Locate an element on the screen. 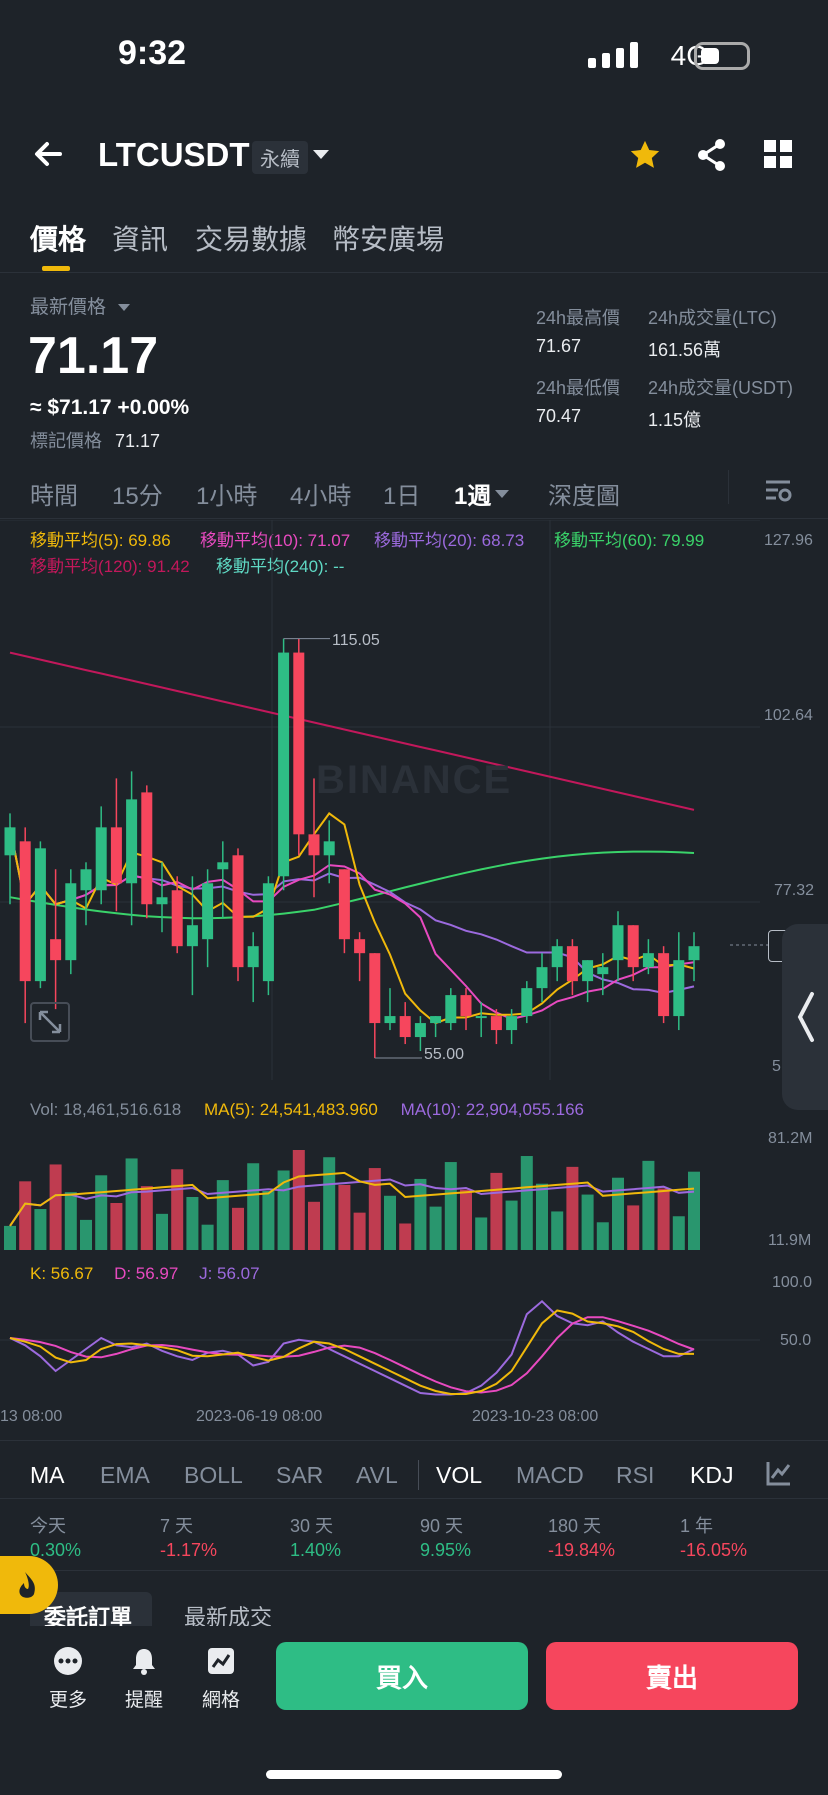 Image resolution: width=828 pixels, height=1795 pixels. ind-vol: VOL is located at coordinates (459, 1475).